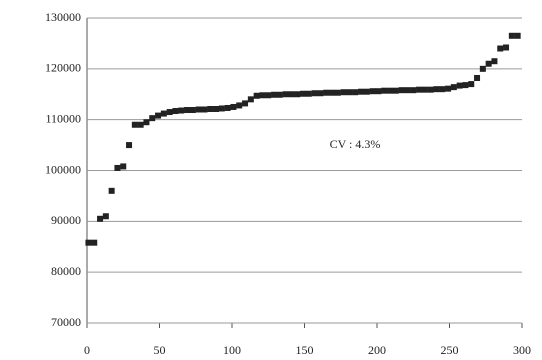  What do you see at coordinates (355, 144) in the screenshot?
I see `annotation: CV : 4.3%` at bounding box center [355, 144].